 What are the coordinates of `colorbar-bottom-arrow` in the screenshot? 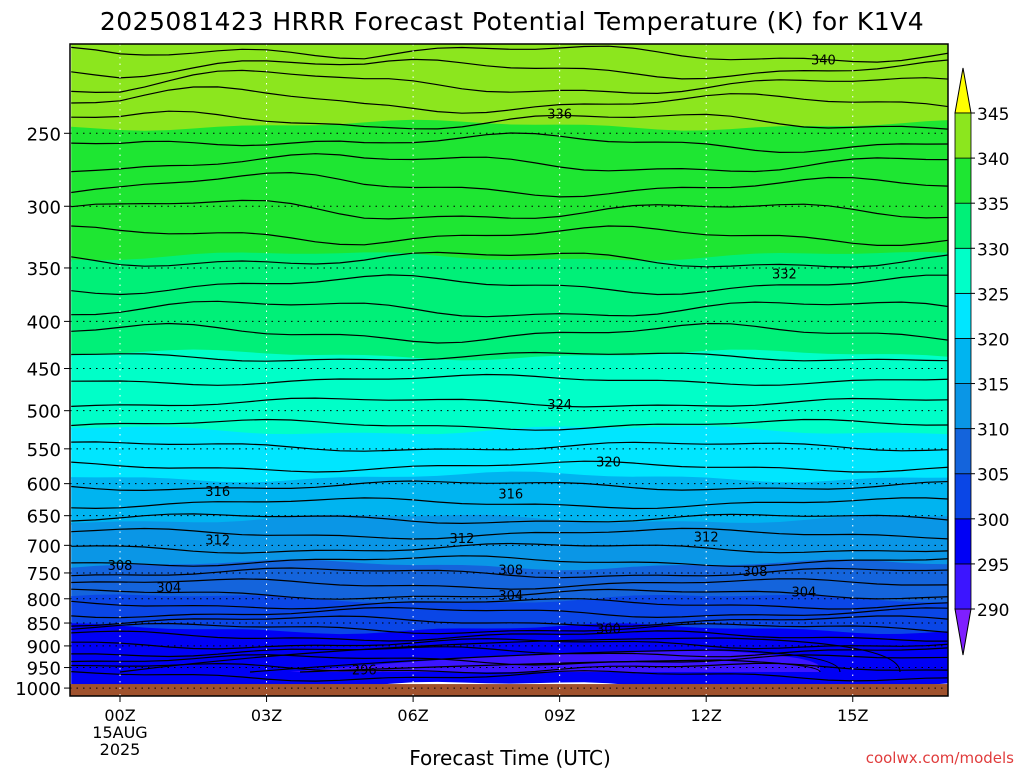 It's located at (963, 632).